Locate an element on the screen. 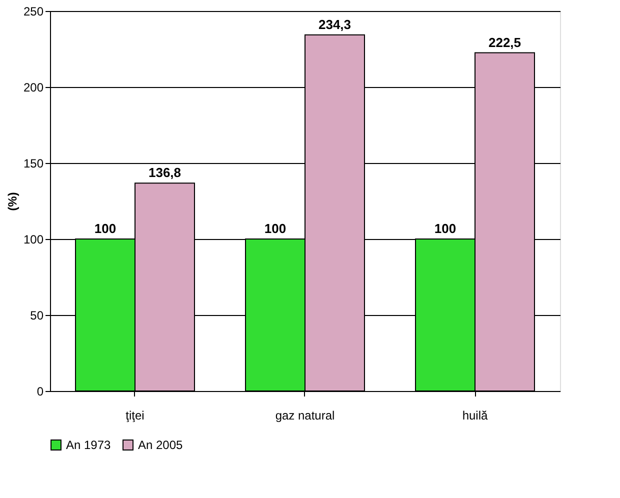 The width and height of the screenshot is (620, 498). legend-label: An 1973 is located at coordinates (89, 445).